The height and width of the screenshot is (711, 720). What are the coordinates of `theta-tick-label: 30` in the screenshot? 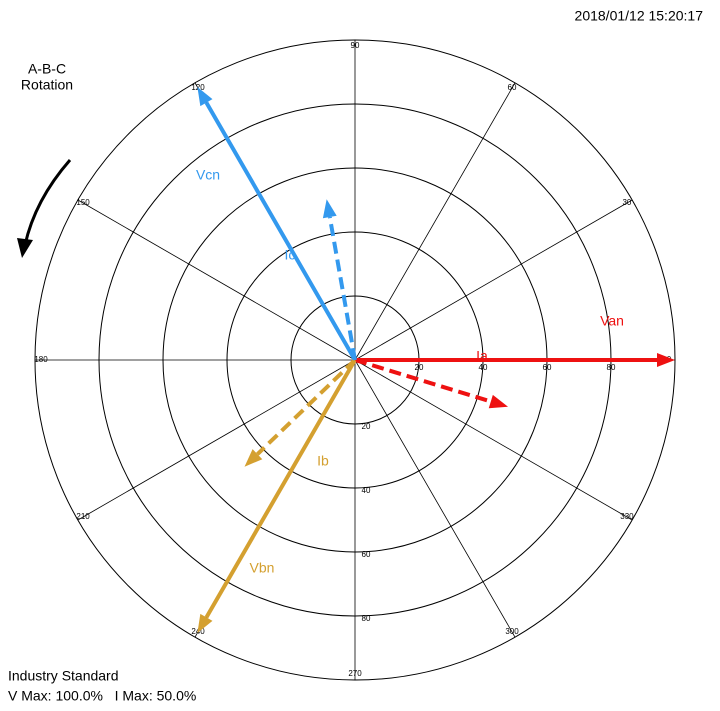 It's located at (626, 202).